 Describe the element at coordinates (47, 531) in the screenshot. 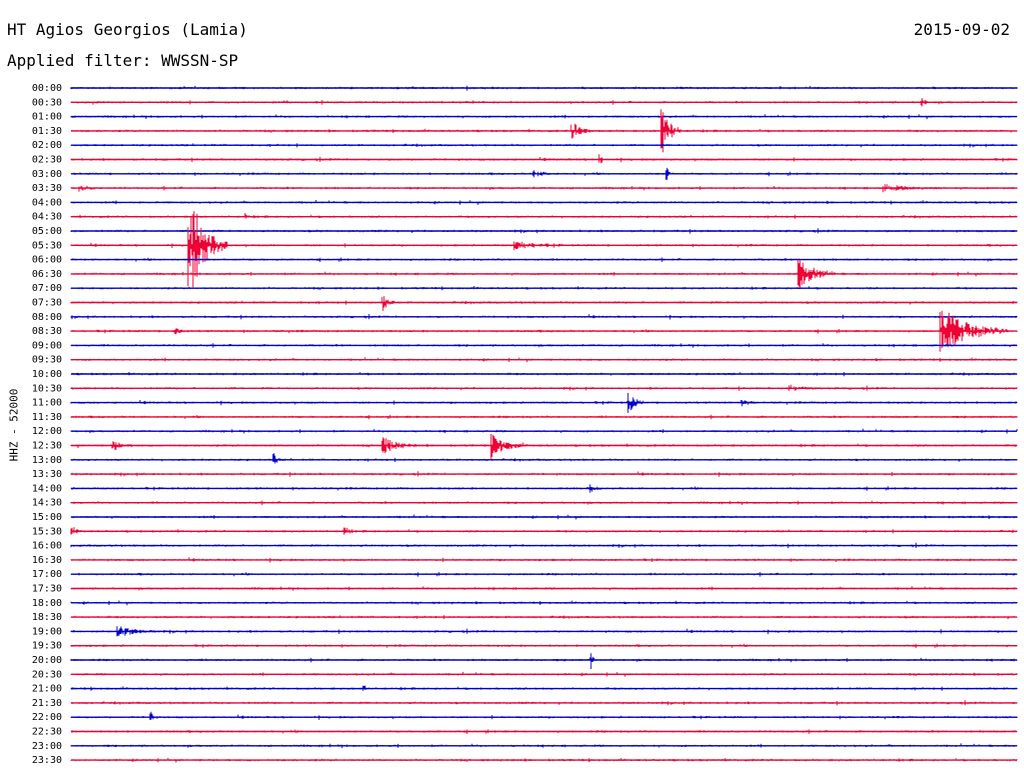

I see `row-time-label: 15:30` at that location.